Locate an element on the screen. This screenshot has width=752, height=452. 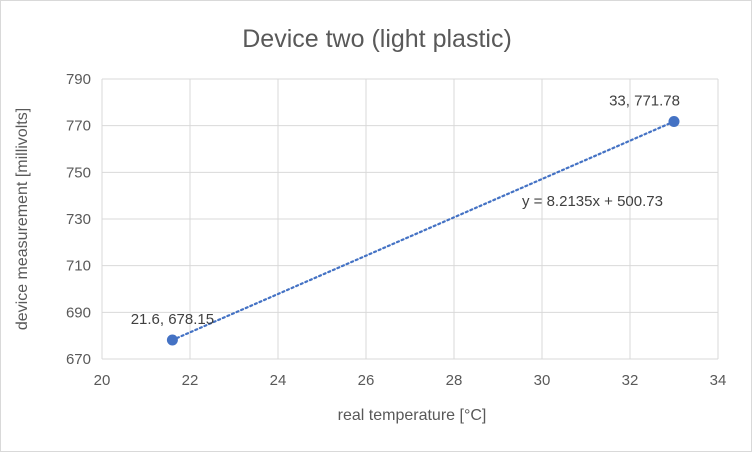
y-tick-label: 730 is located at coordinates (78, 219).